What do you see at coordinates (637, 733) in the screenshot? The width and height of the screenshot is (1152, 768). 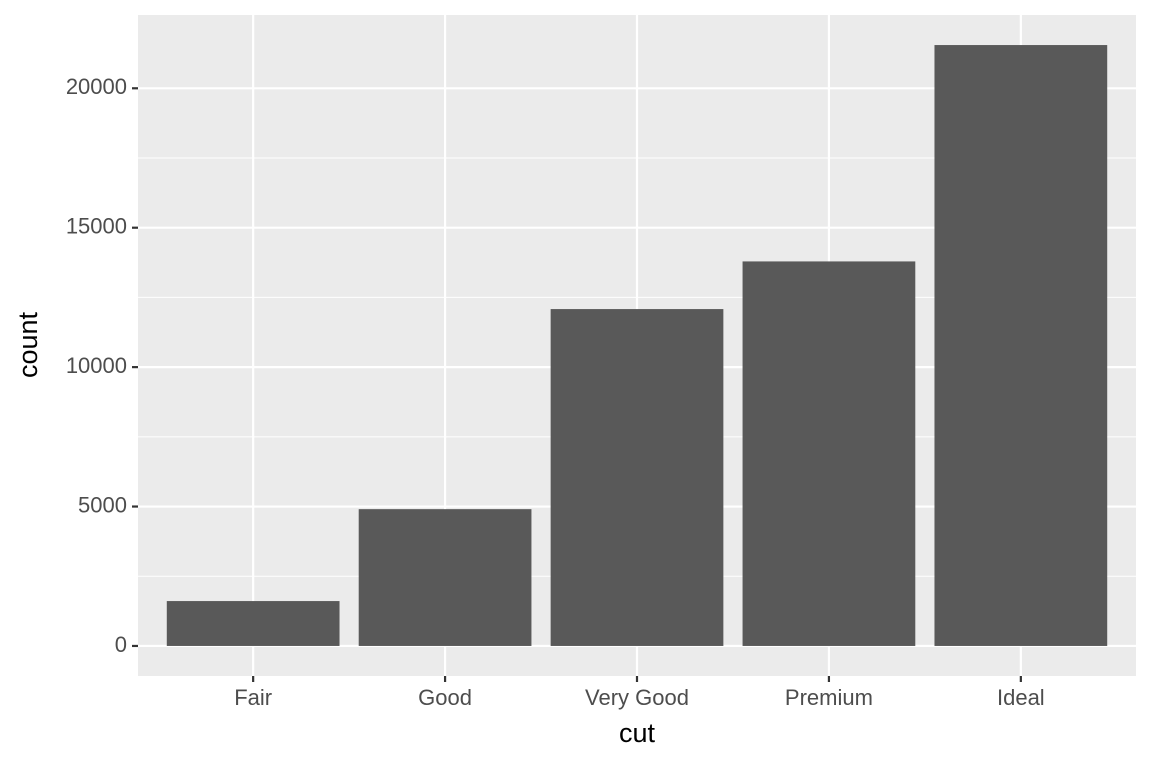 I see `x-axis-title: cut` at bounding box center [637, 733].